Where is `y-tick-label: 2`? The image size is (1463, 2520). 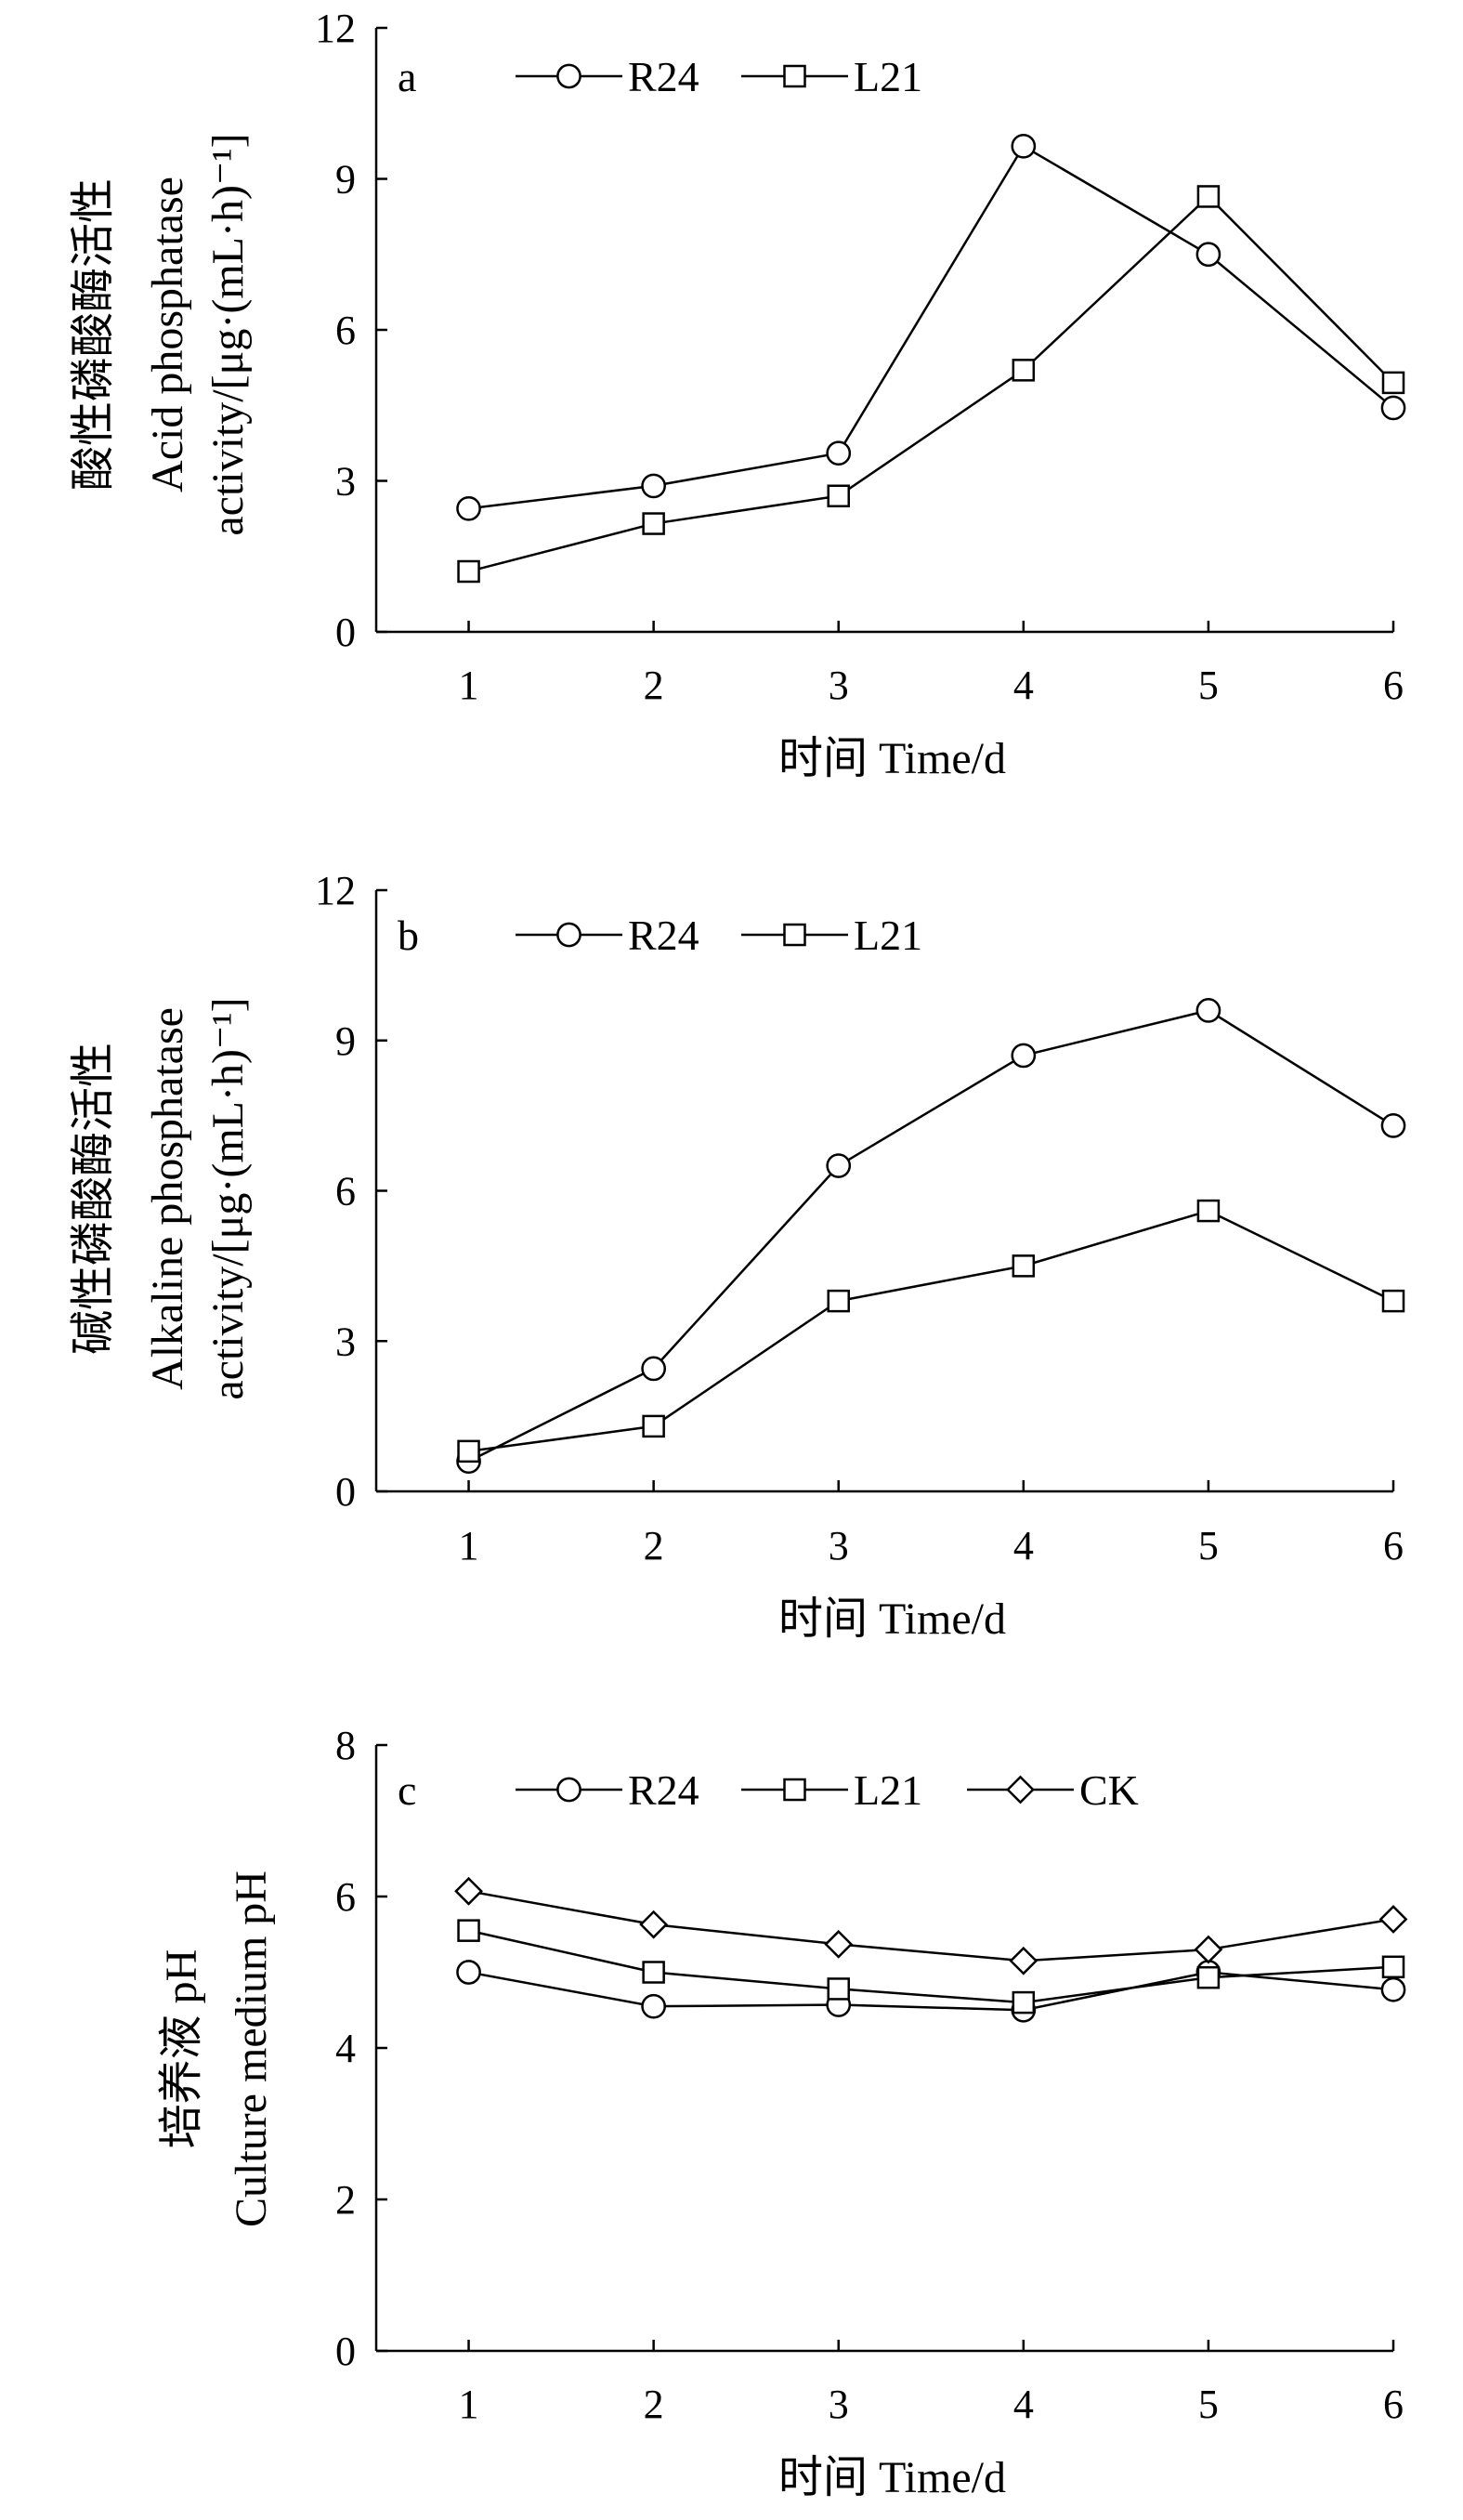
y-tick-label: 2 is located at coordinates (345, 2200).